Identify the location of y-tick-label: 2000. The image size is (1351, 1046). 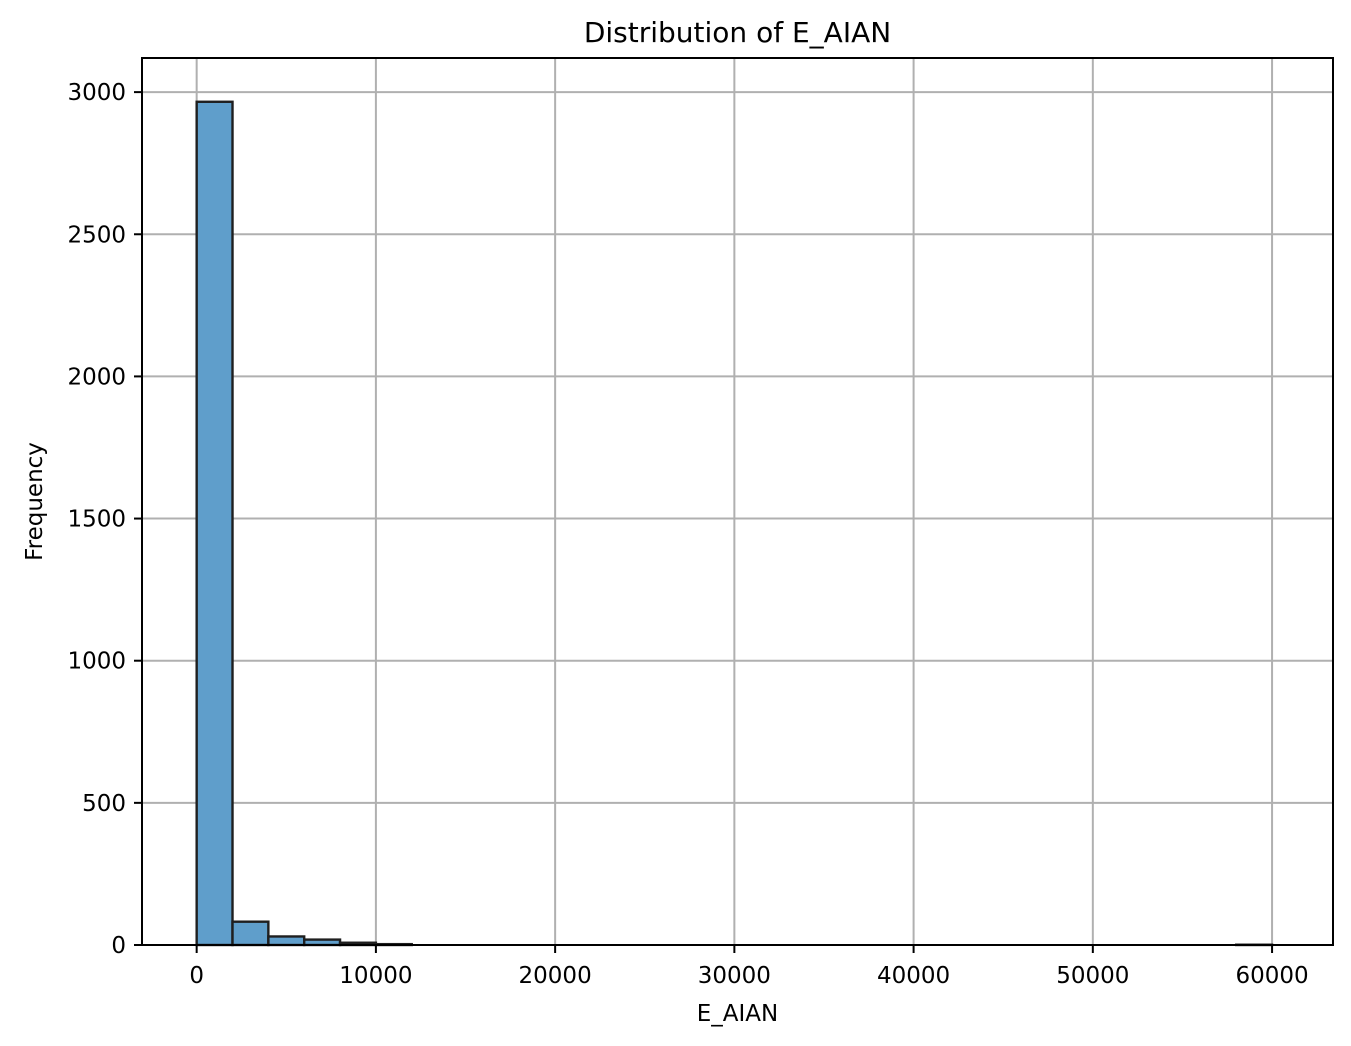
(96, 377).